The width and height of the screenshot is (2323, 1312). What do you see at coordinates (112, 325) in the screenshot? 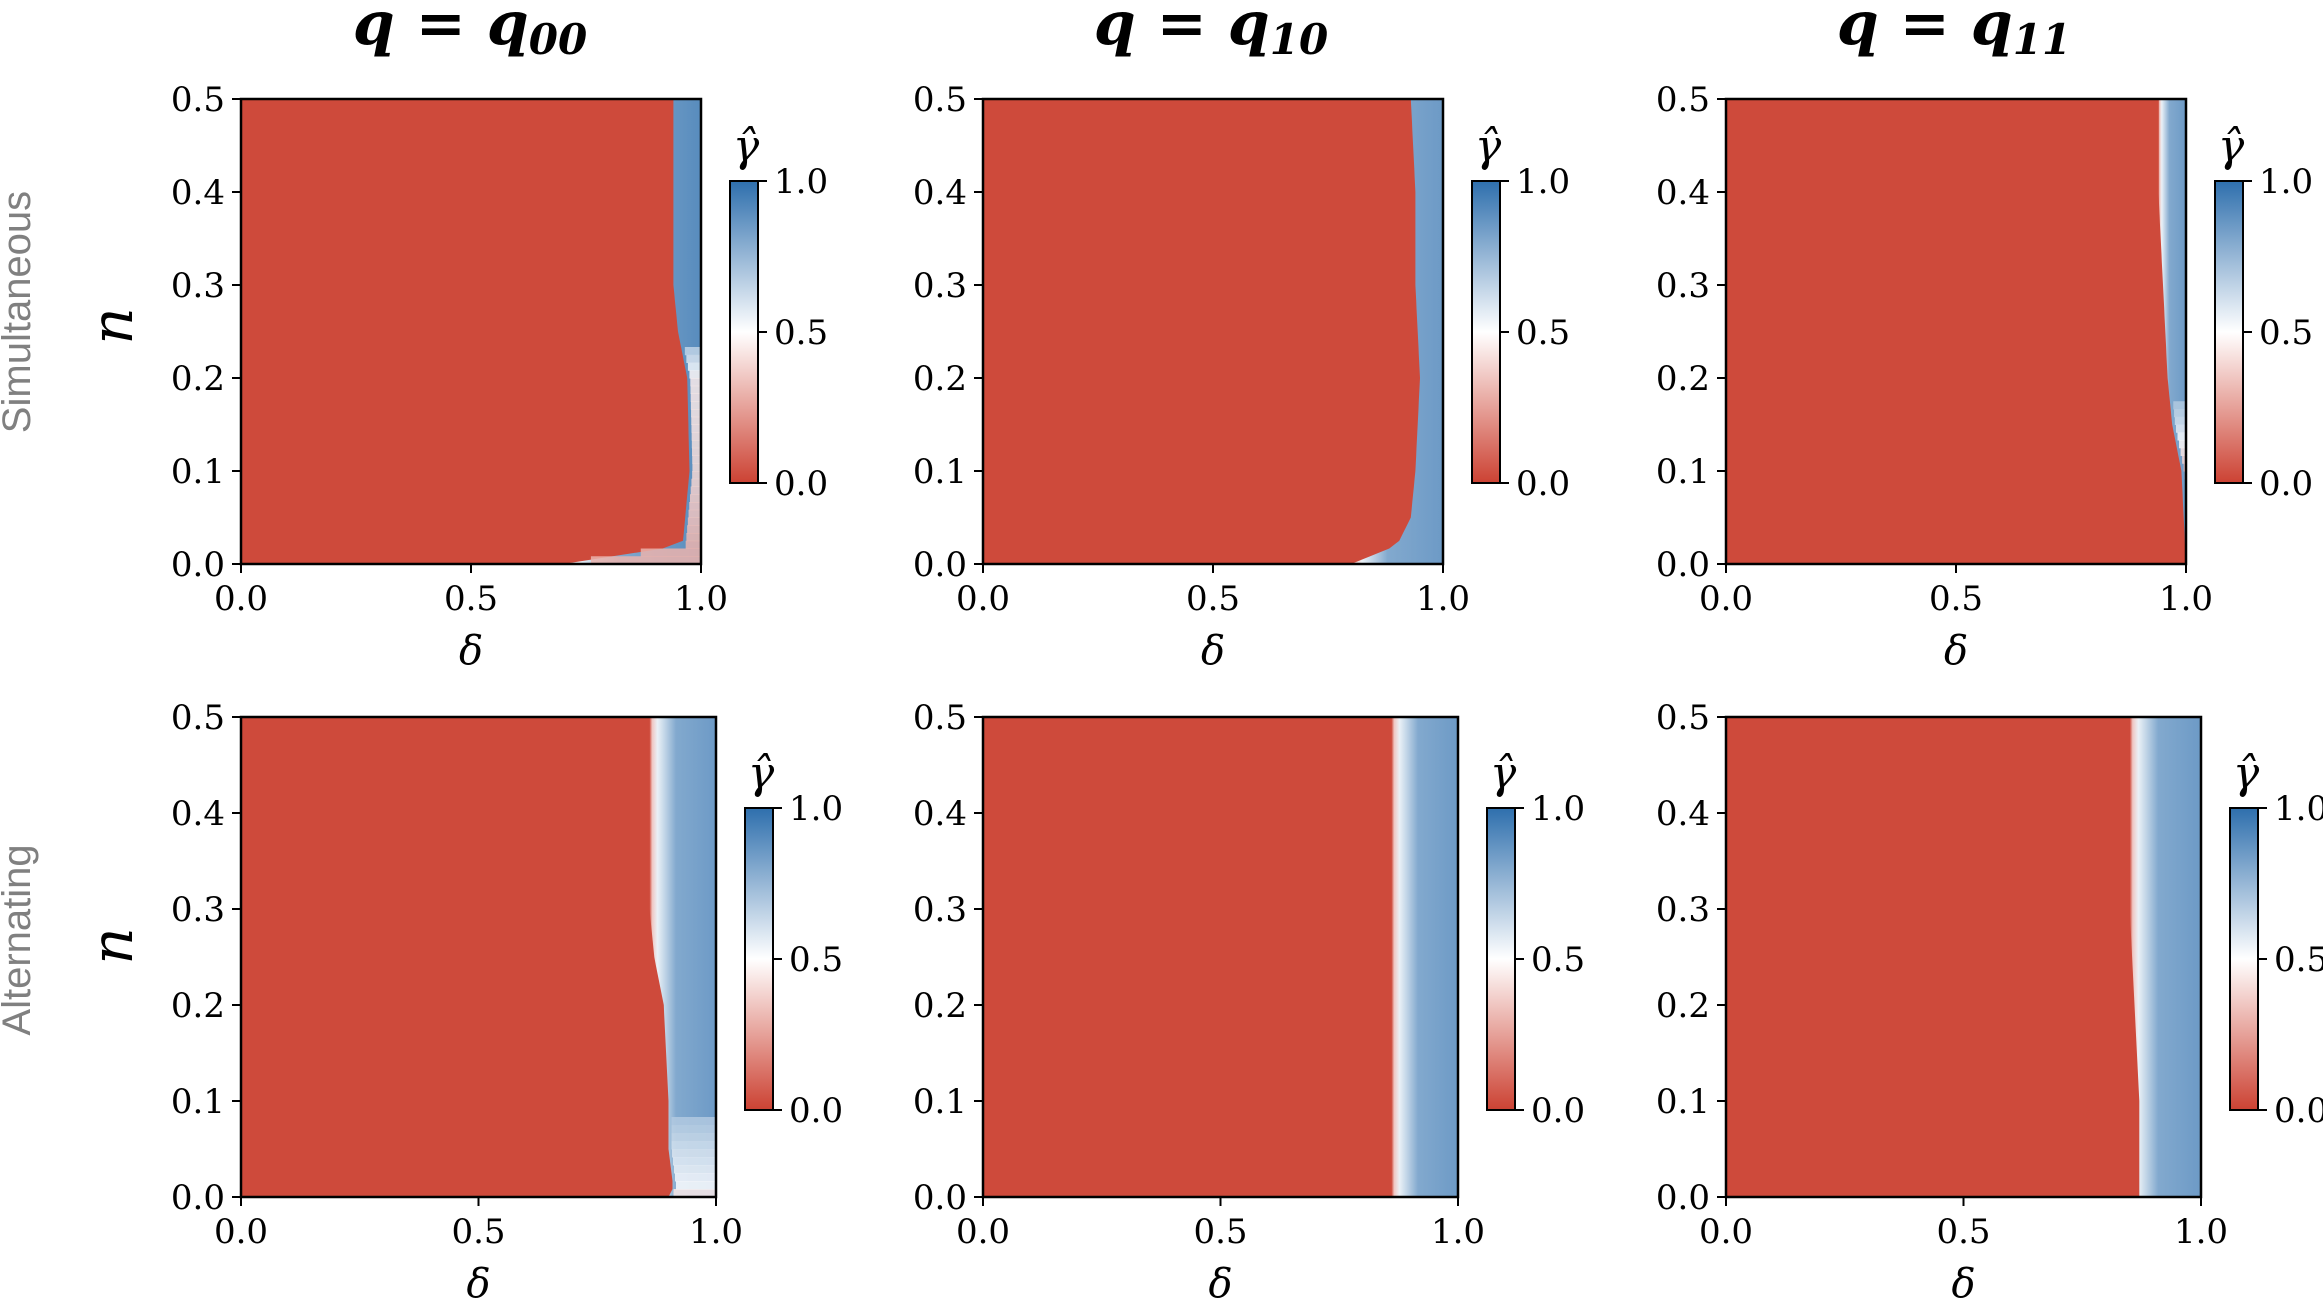
I see `row1-y-axis-label: n` at bounding box center [112, 325].